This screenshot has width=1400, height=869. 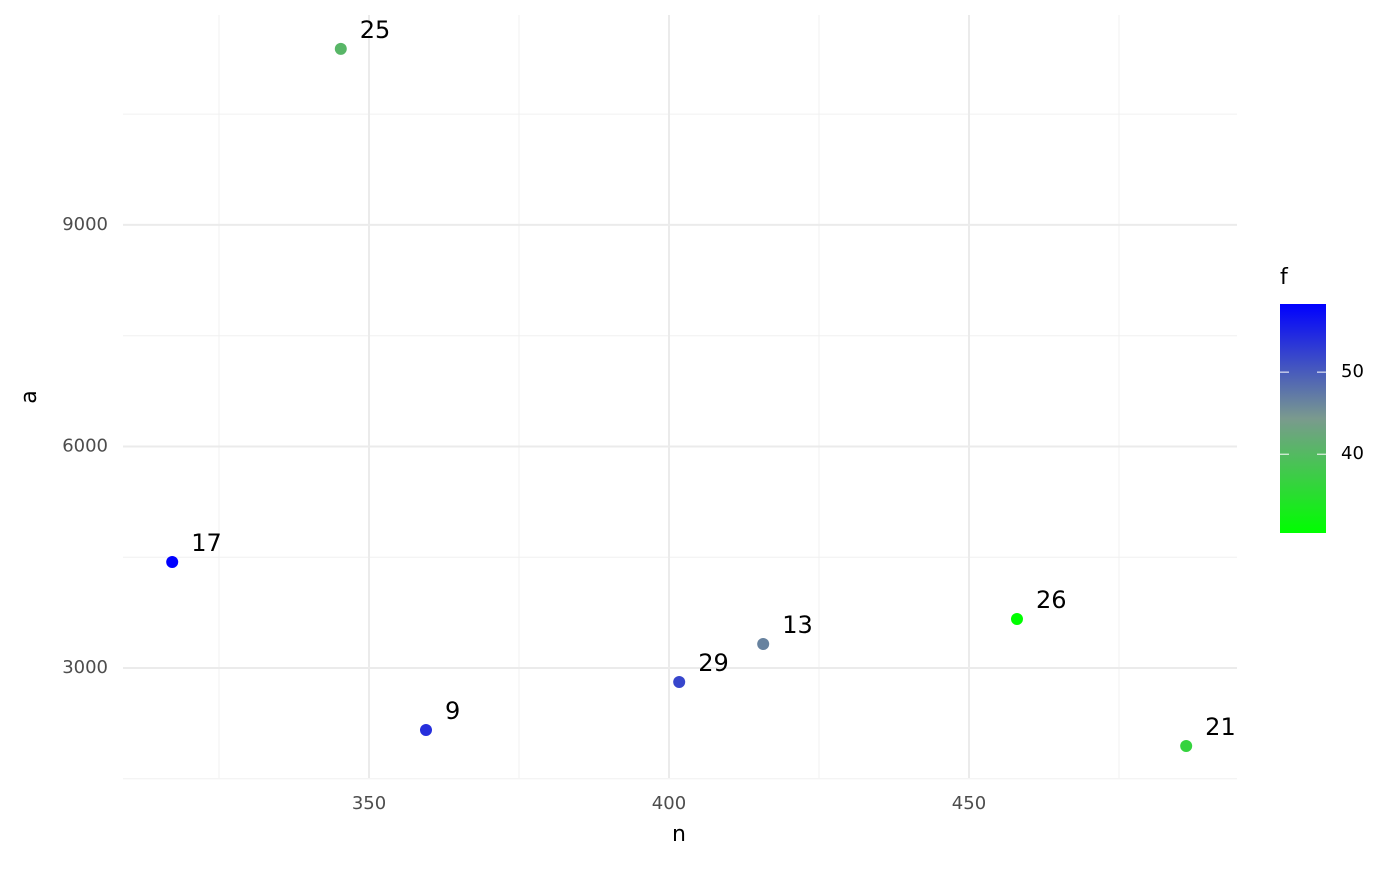 What do you see at coordinates (1284, 277) in the screenshot?
I see `colorbar-title: f` at bounding box center [1284, 277].